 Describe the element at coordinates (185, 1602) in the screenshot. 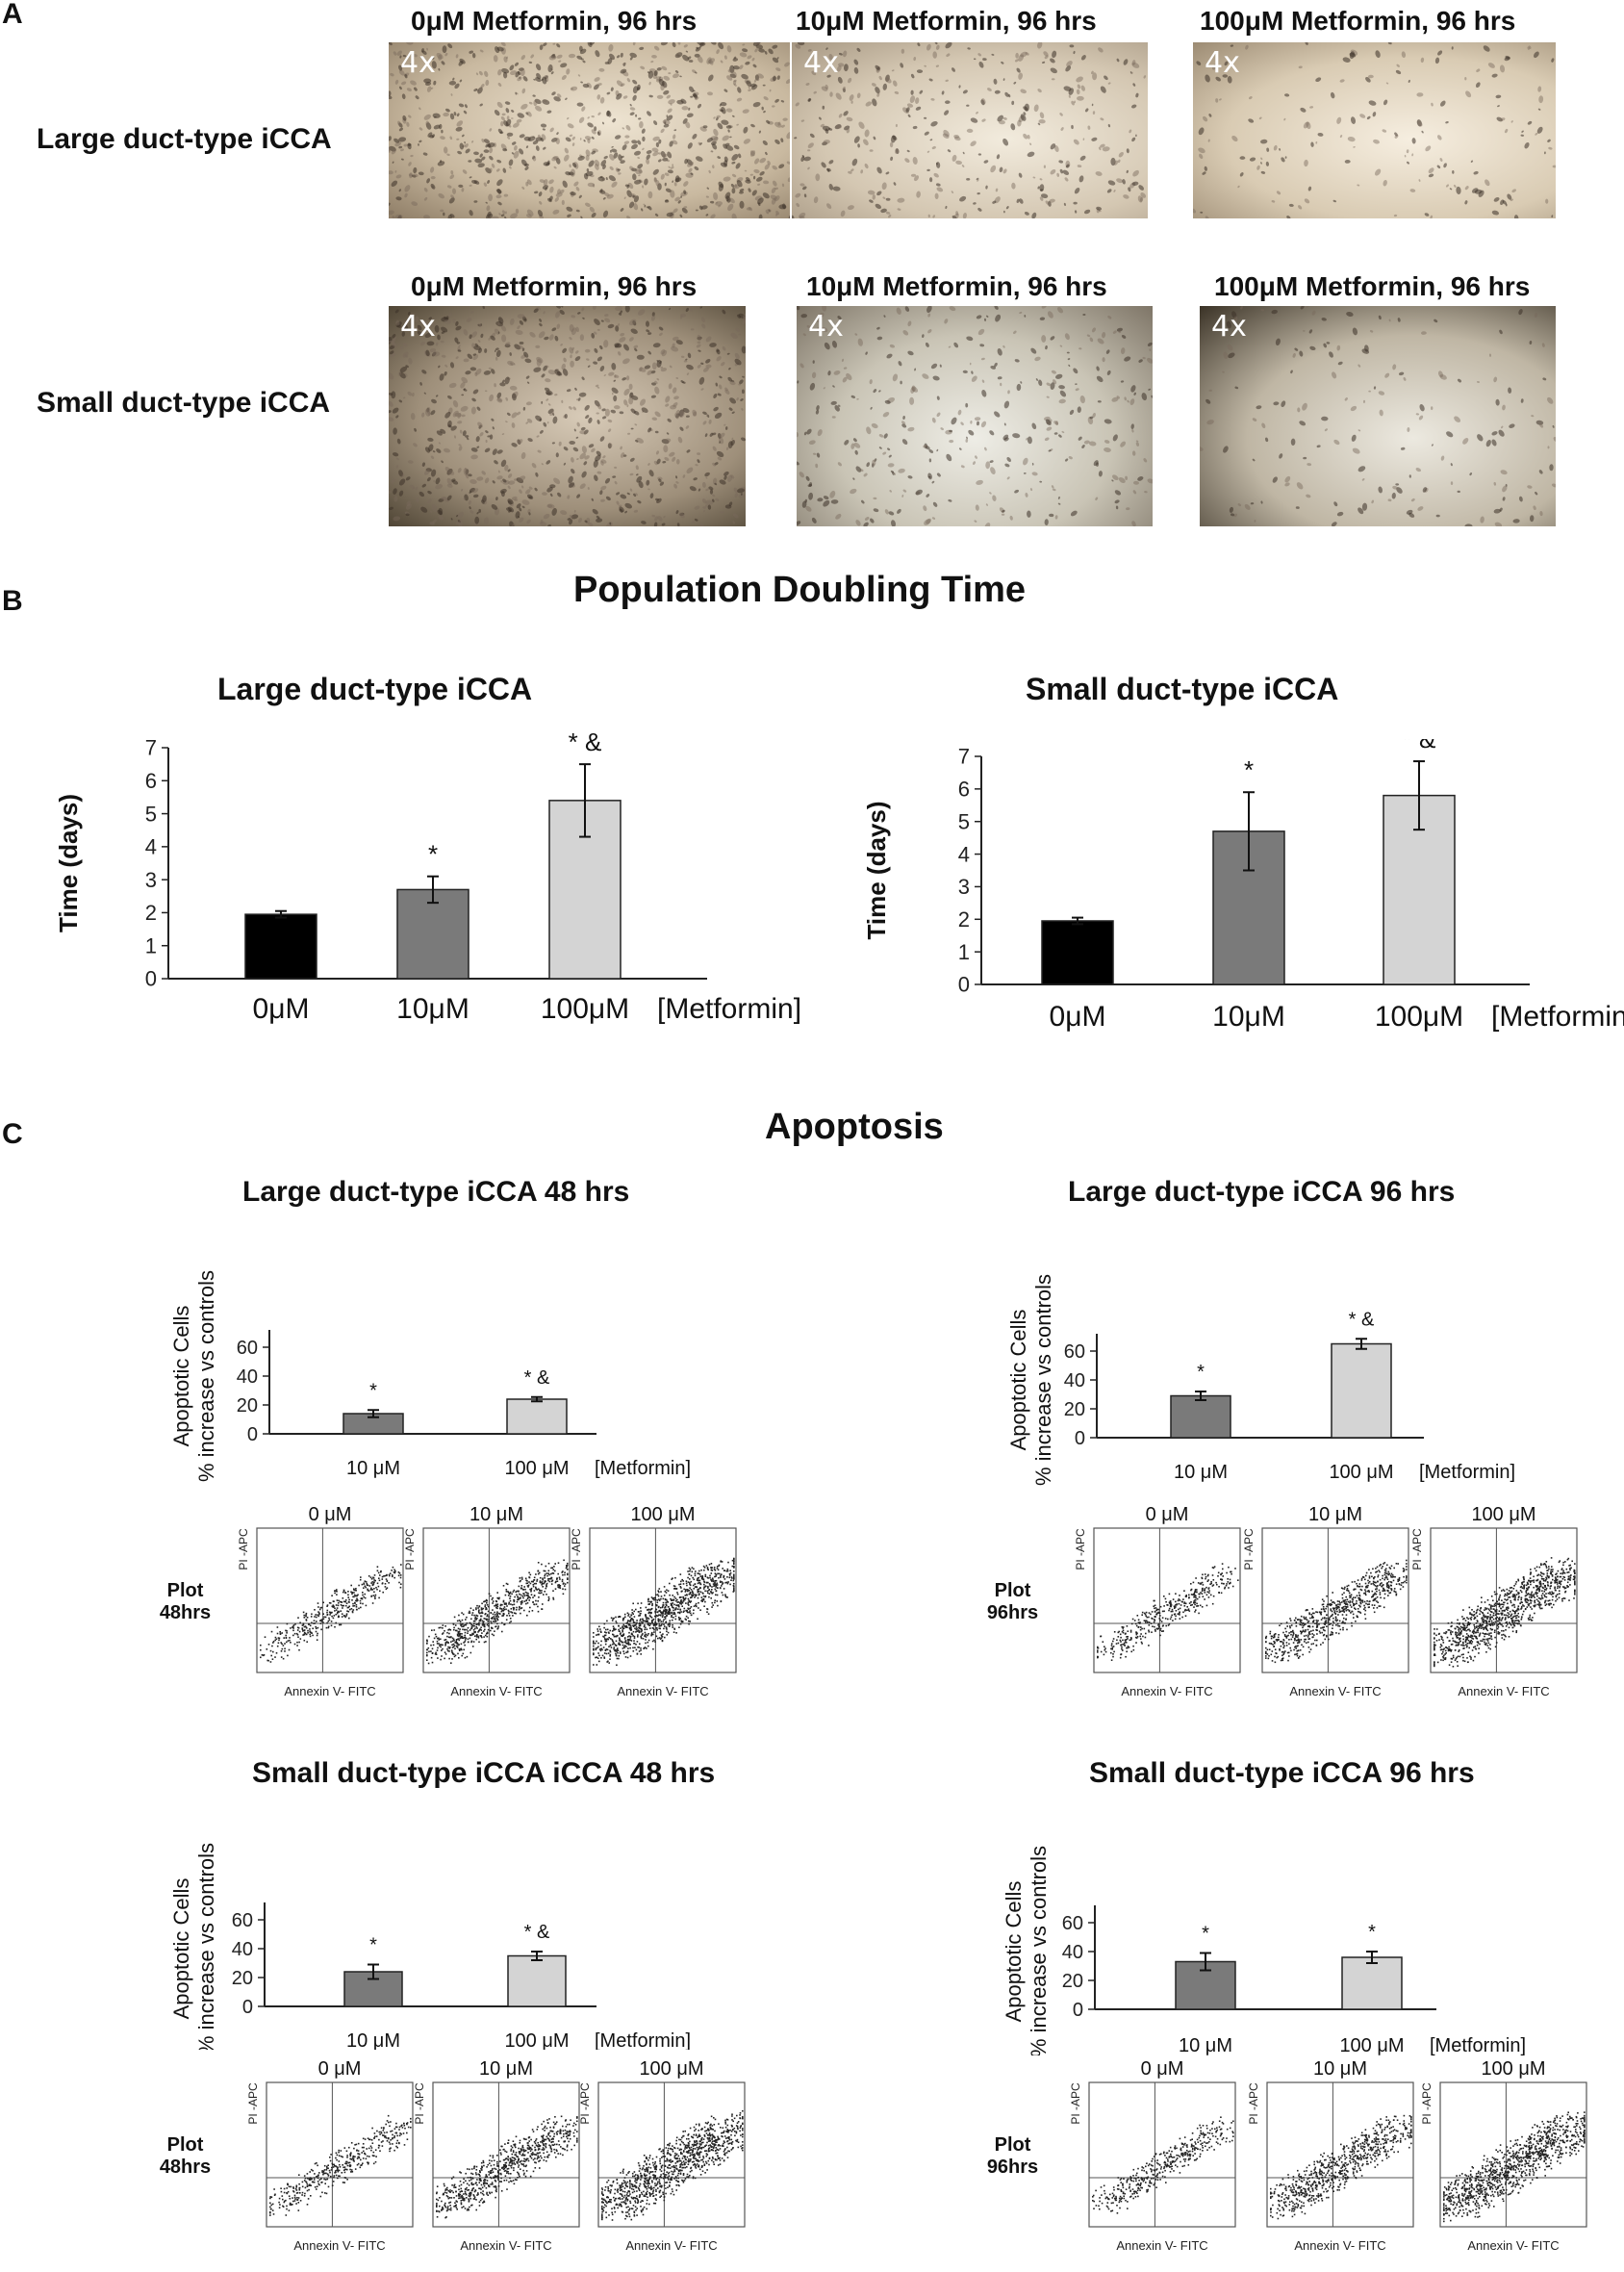

I see `flow-group-label: Plot 48hrs` at that location.